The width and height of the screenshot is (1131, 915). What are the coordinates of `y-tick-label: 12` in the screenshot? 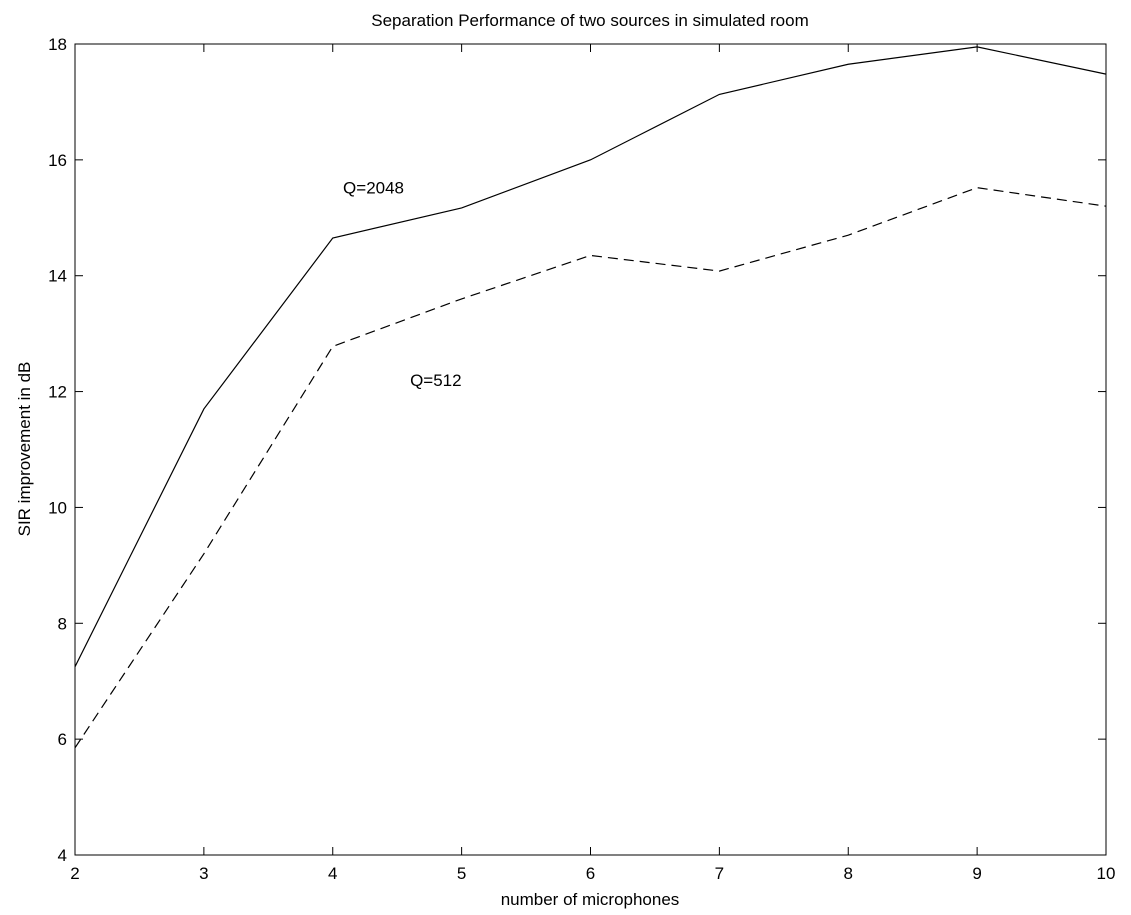 It's located at (57, 392).